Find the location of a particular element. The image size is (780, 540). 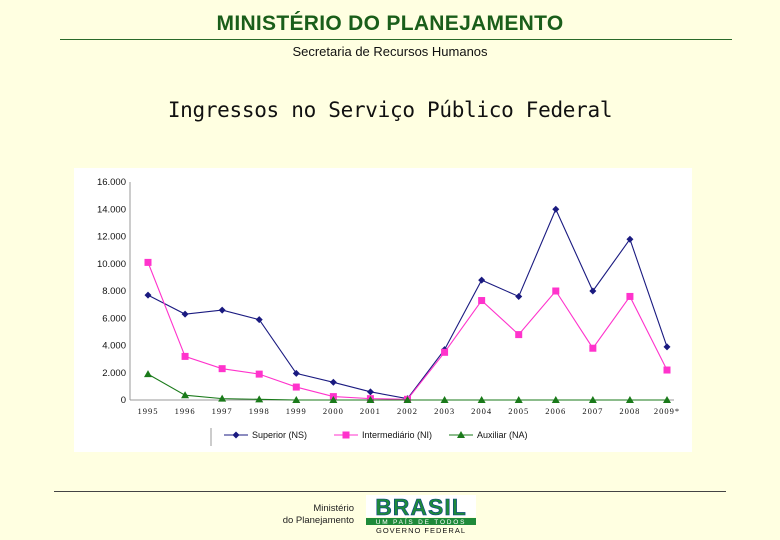

y-tick-label: 2.000 is located at coordinates (114, 373).